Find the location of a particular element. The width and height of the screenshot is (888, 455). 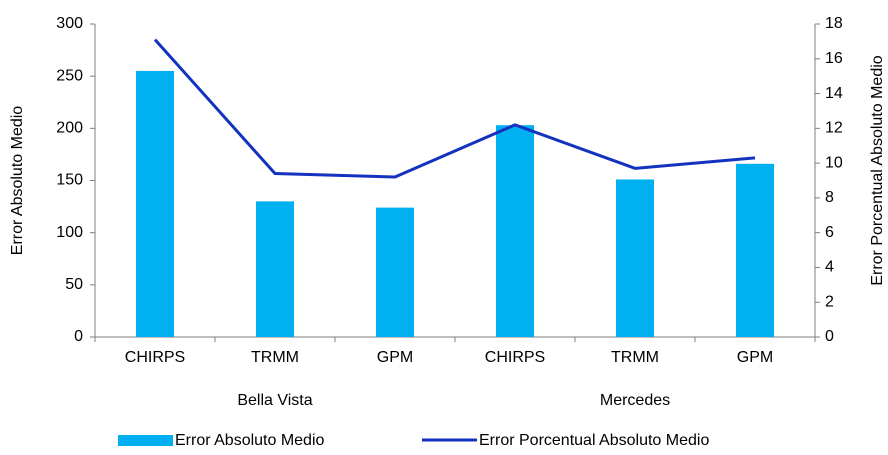

y2-tick-label: 0 is located at coordinates (829, 336).